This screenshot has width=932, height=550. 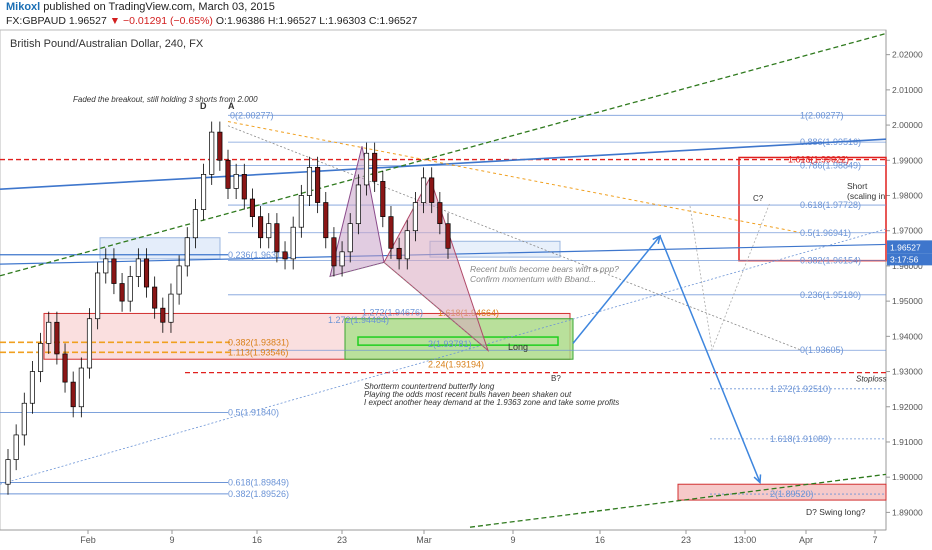 I want to click on fib-label-left: 0.236(1.96317), so click(x=258, y=255).